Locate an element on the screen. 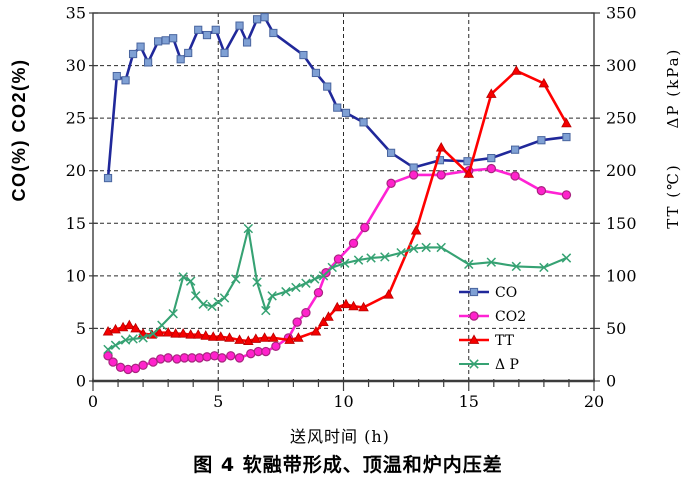 The height and width of the screenshot is (491, 696). legend-item-dp: Δ P is located at coordinates (489, 365).